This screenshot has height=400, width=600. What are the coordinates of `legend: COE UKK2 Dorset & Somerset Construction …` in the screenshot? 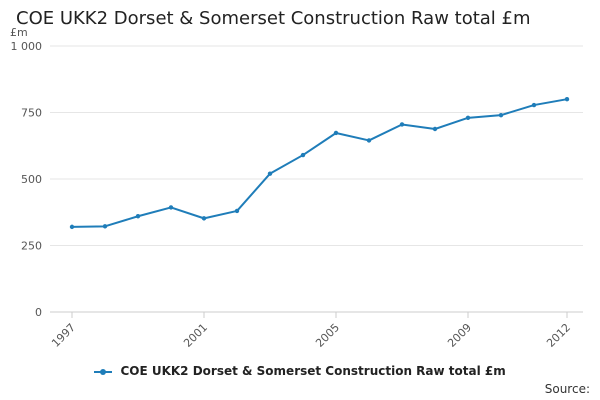 It's located at (300, 371).